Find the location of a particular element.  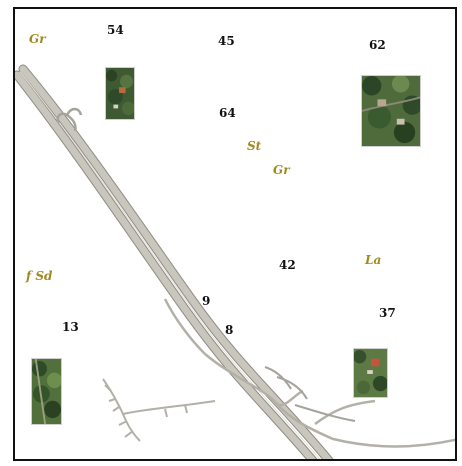

label-64: 64 is located at coordinates (227, 113).